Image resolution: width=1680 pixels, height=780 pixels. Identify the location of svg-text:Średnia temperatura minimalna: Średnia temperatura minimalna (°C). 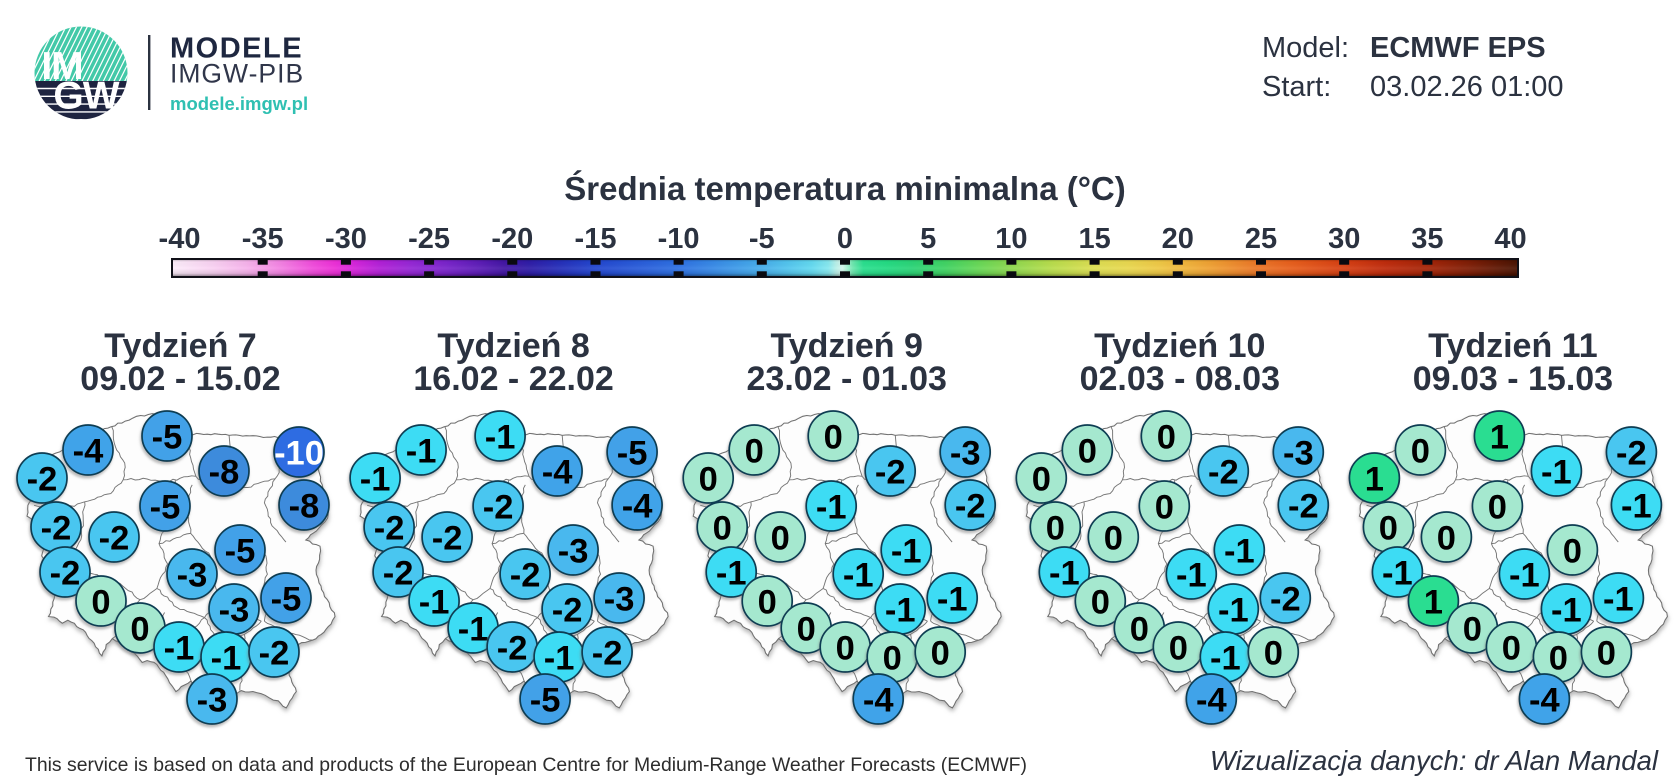
(845, 188).